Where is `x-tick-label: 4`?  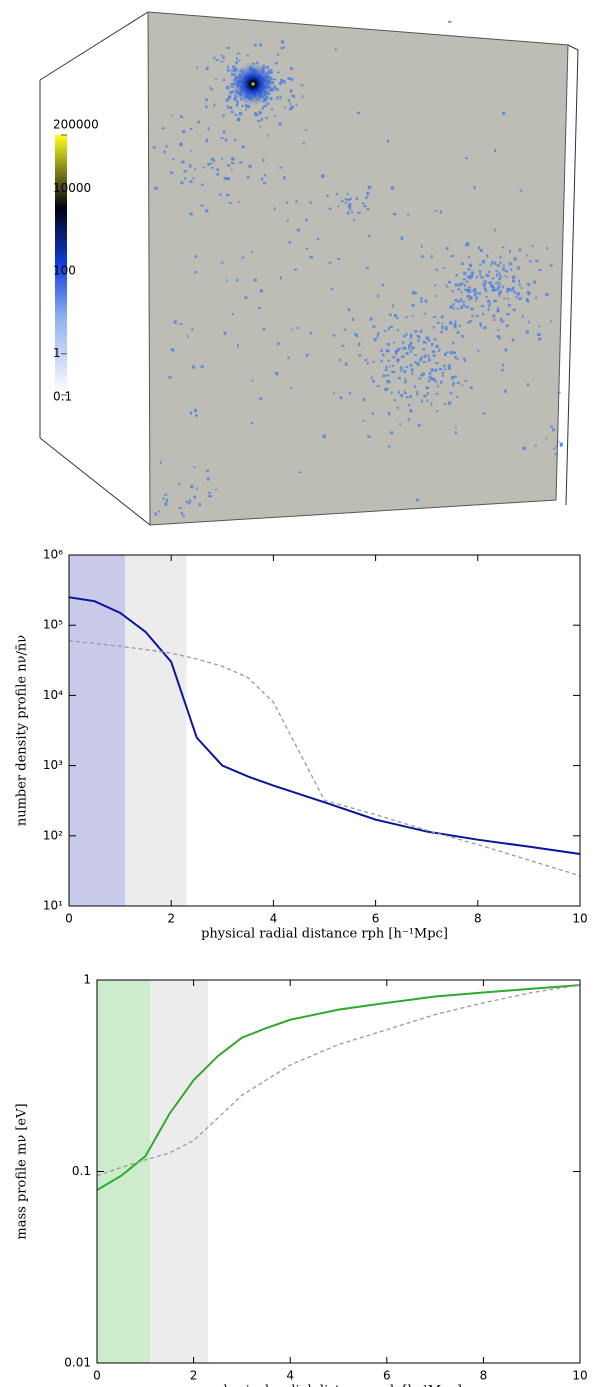
x-tick-label: 4 is located at coordinates (290, 1376).